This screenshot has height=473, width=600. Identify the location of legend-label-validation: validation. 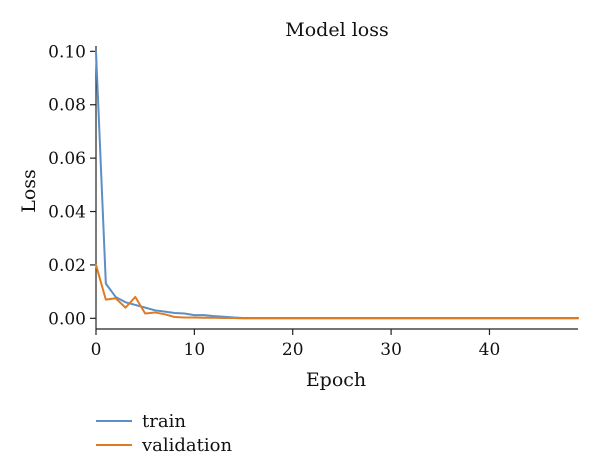
(186, 445).